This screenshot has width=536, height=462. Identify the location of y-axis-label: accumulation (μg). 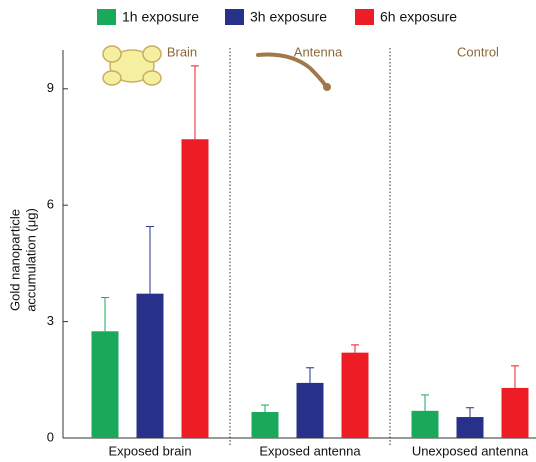
(30, 260).